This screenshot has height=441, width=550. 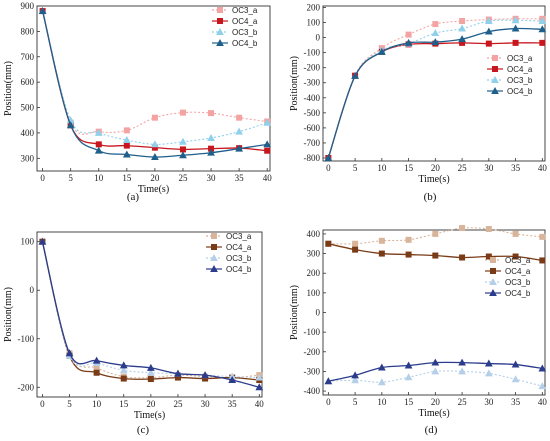 I want to click on y-tick-label: 900, so click(x=28, y=6).